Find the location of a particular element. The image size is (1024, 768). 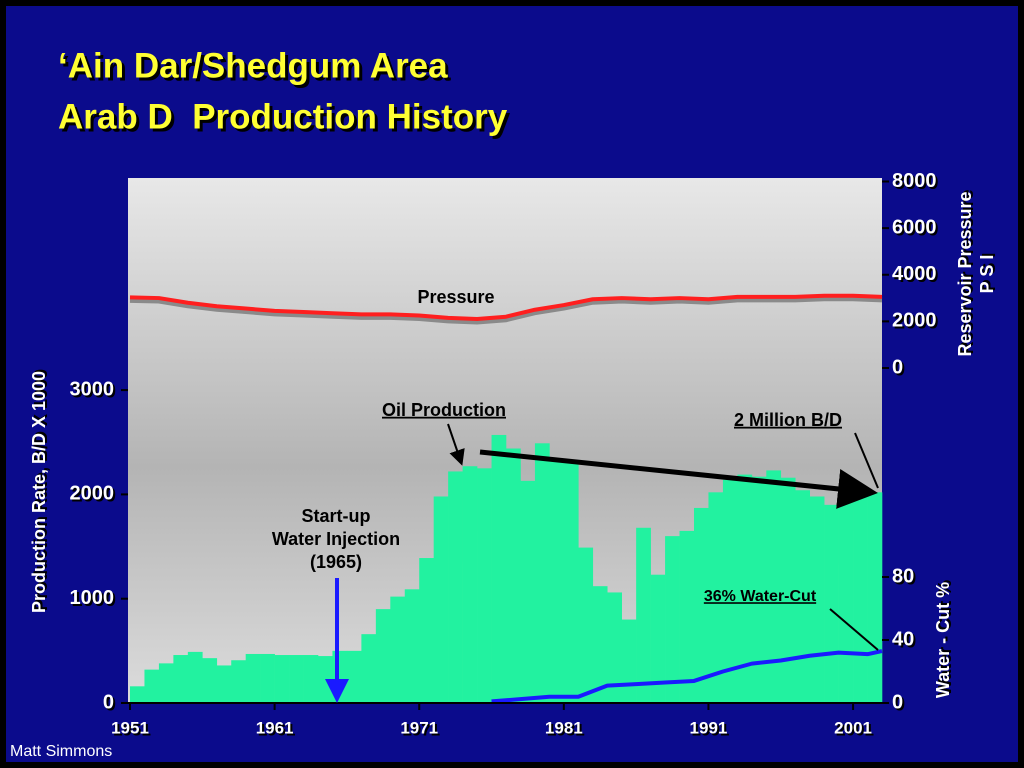

y3-tick-label: 80 is located at coordinates (903, 576).